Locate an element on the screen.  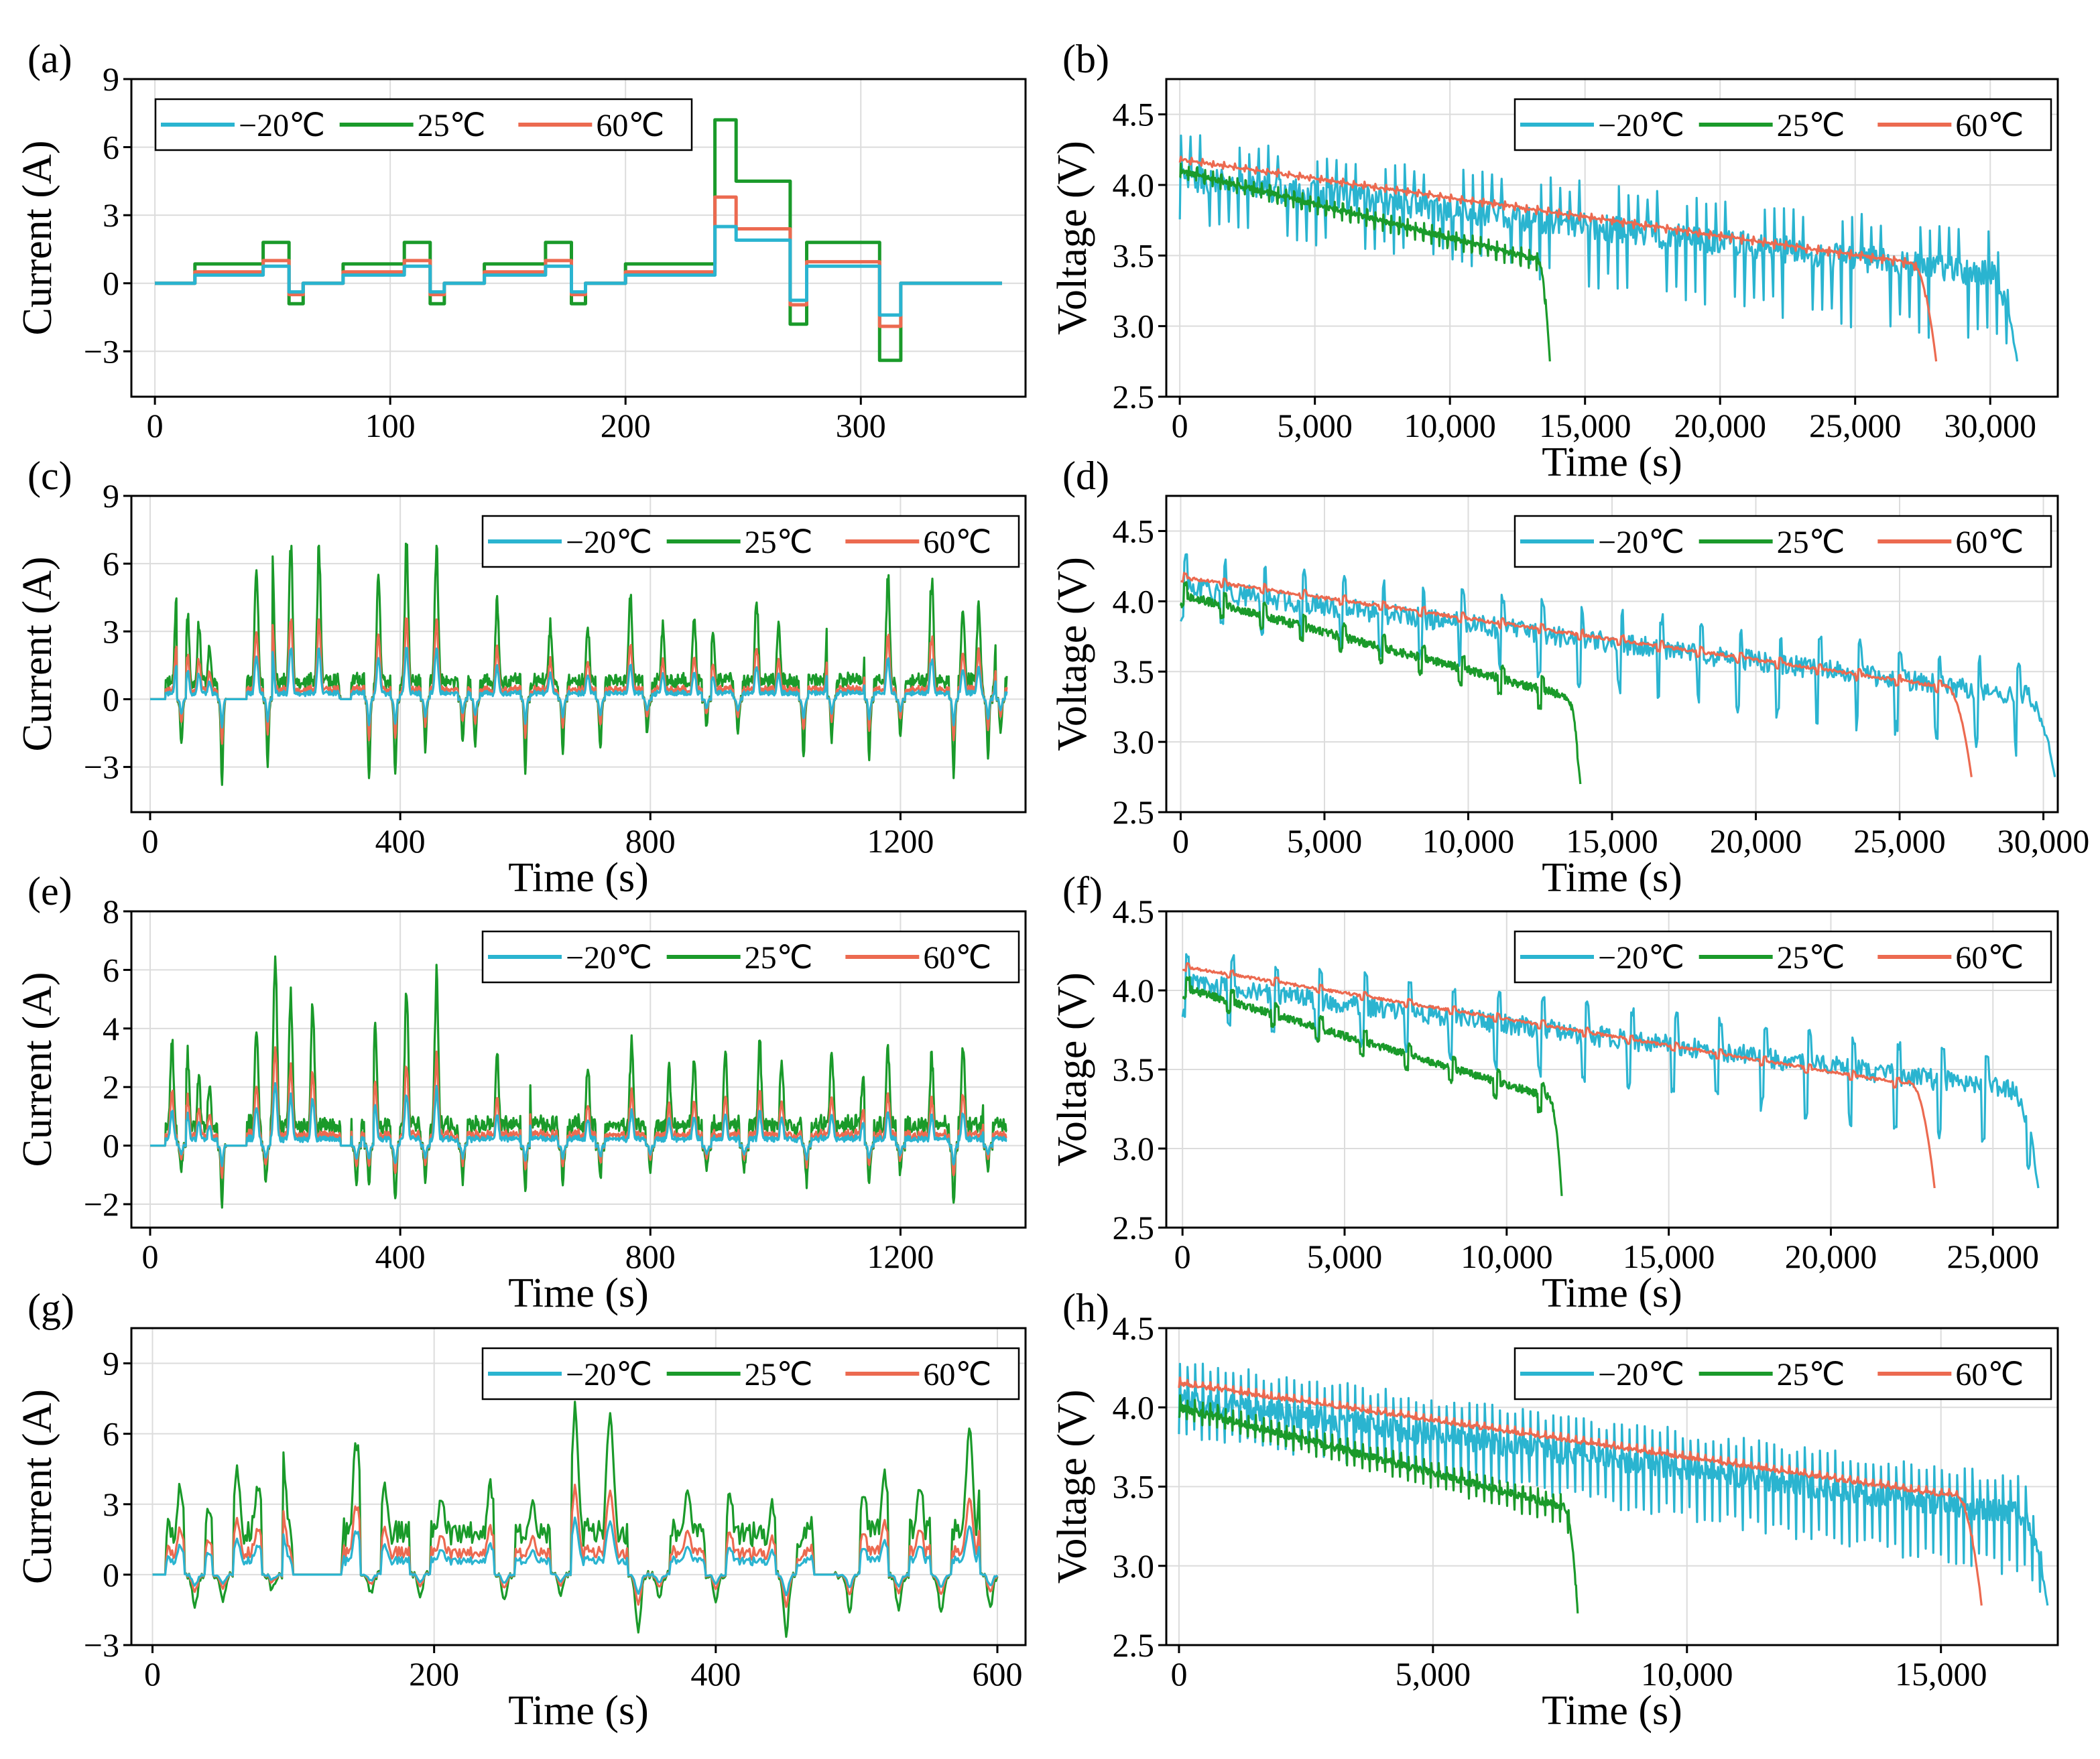
y-tick-label: 8 is located at coordinates (111, 911).